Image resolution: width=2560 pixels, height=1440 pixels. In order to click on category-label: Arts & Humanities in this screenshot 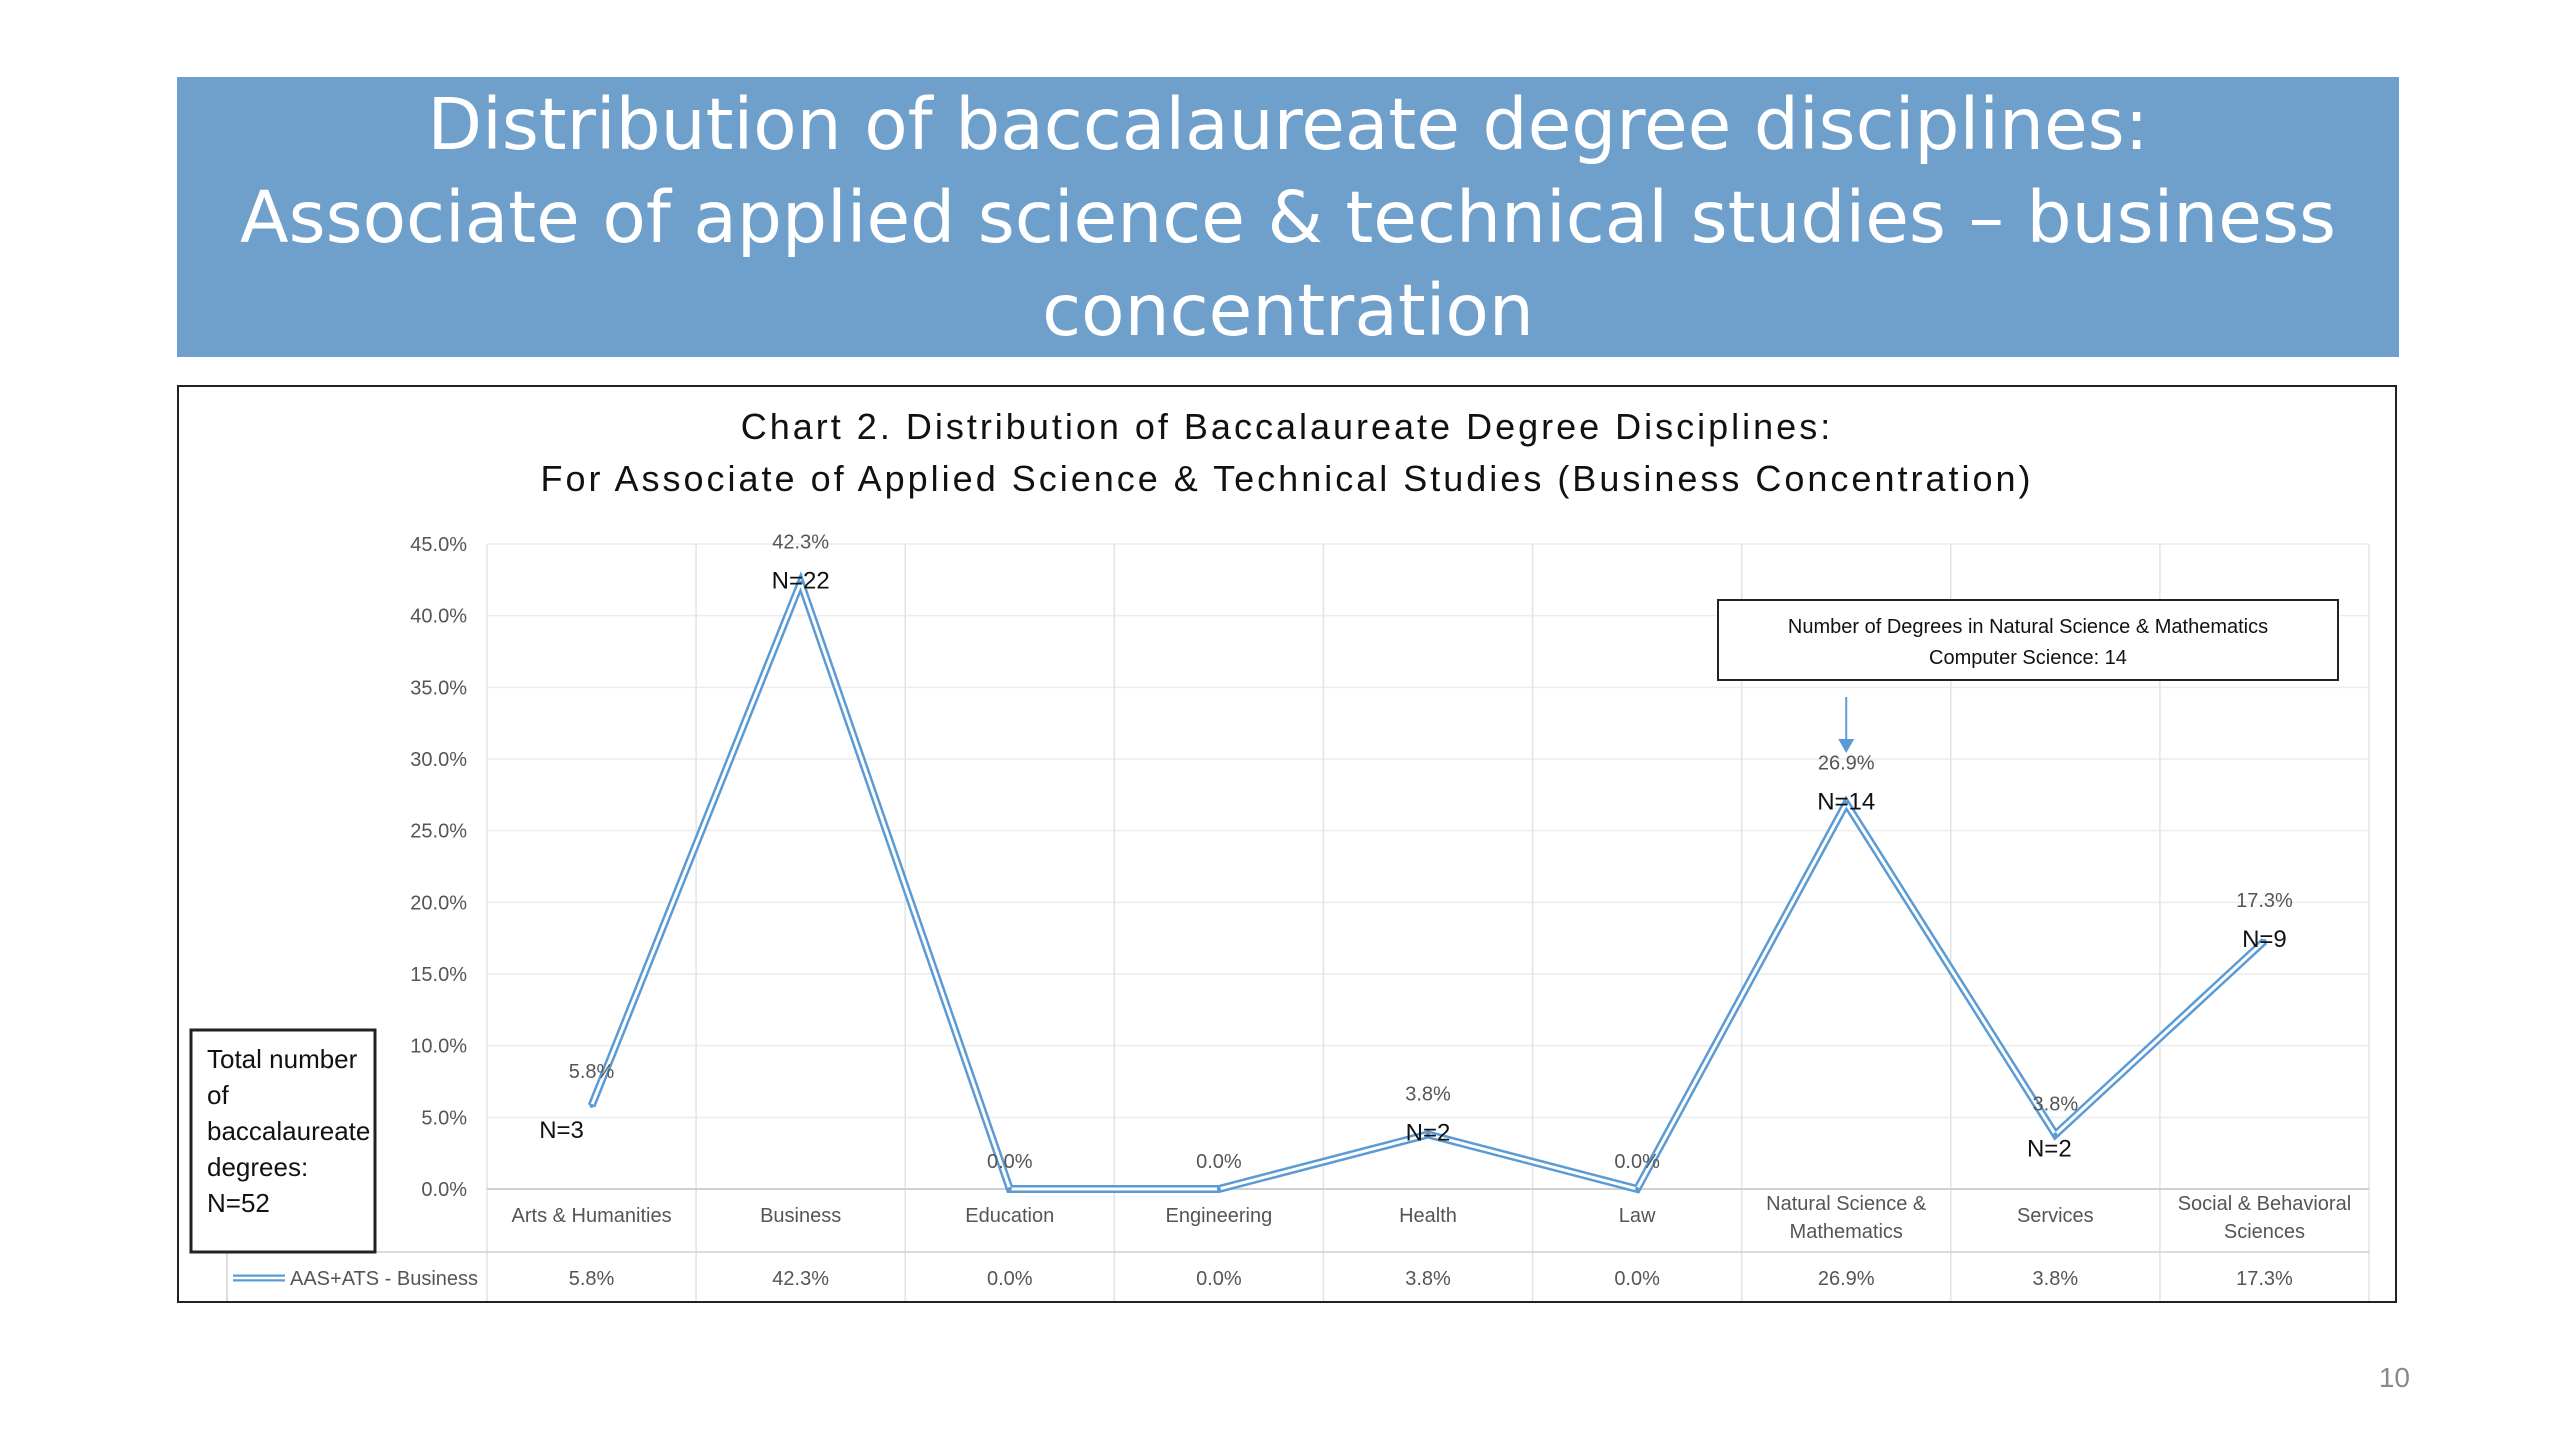, I will do `click(592, 1216)`.